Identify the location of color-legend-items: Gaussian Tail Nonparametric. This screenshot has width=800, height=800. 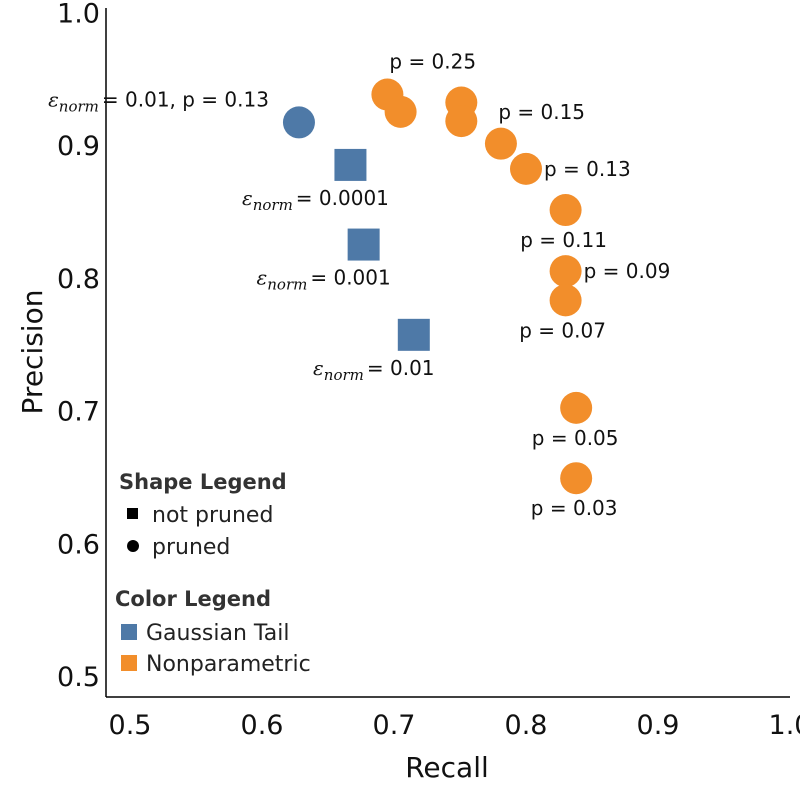
(216, 649).